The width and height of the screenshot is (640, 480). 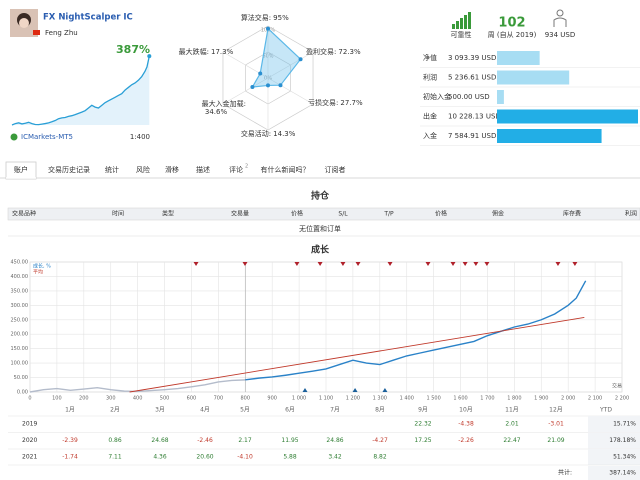 I want to click on ytd-value: 15.71%, so click(x=624, y=424).